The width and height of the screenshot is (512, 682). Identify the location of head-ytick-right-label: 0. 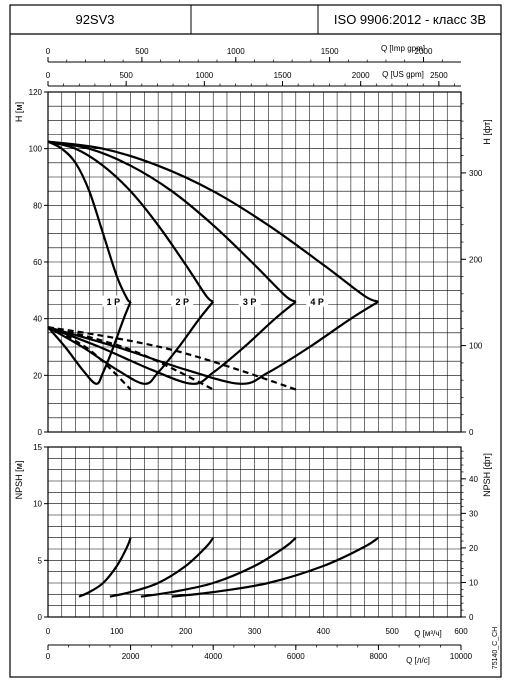
(471, 432).